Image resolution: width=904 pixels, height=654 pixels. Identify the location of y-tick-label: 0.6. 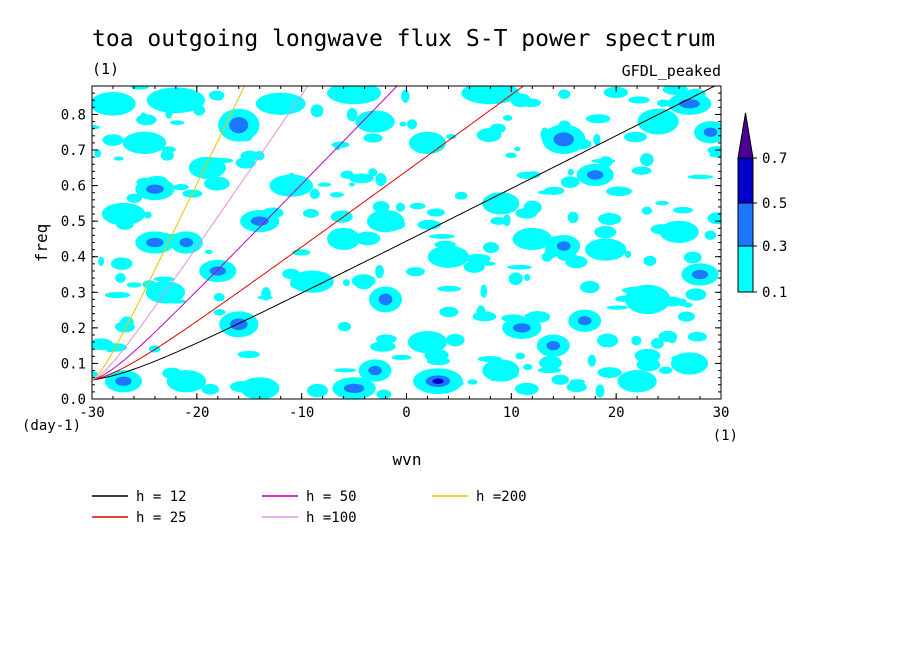
(73, 187).